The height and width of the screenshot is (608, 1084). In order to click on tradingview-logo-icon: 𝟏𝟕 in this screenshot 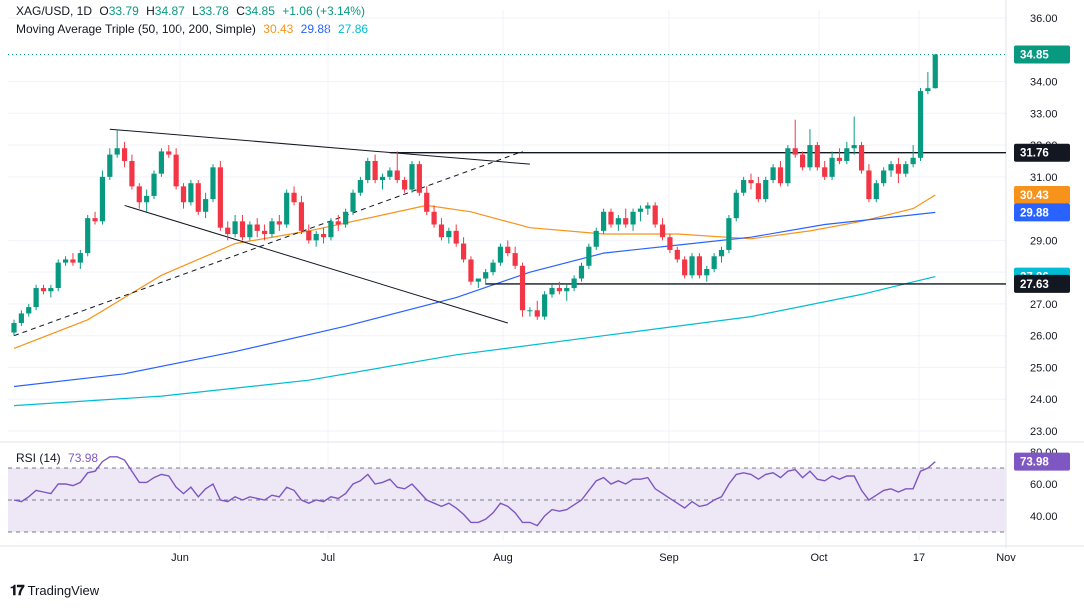, I will do `click(17, 590)`.